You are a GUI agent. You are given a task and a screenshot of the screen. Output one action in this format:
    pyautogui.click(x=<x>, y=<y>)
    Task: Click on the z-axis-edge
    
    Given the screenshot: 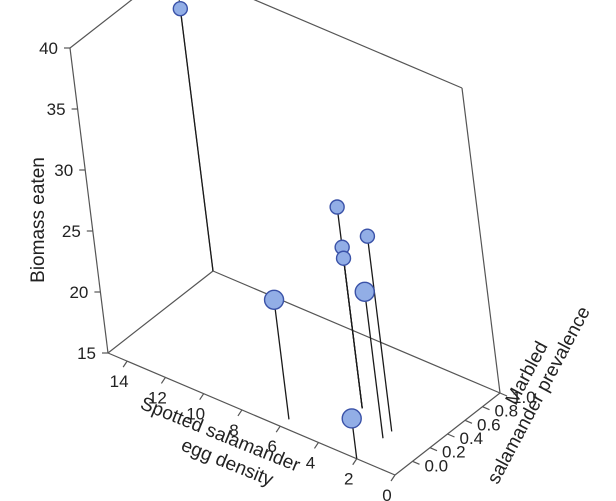 What is the action you would take?
    pyautogui.click(x=89, y=200)
    